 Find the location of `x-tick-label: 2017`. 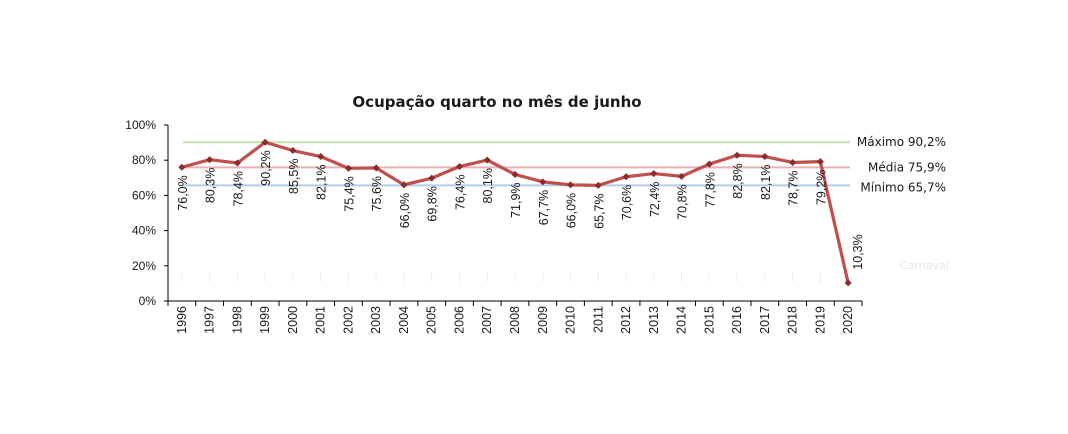

x-tick-label: 2017 is located at coordinates (765, 320).